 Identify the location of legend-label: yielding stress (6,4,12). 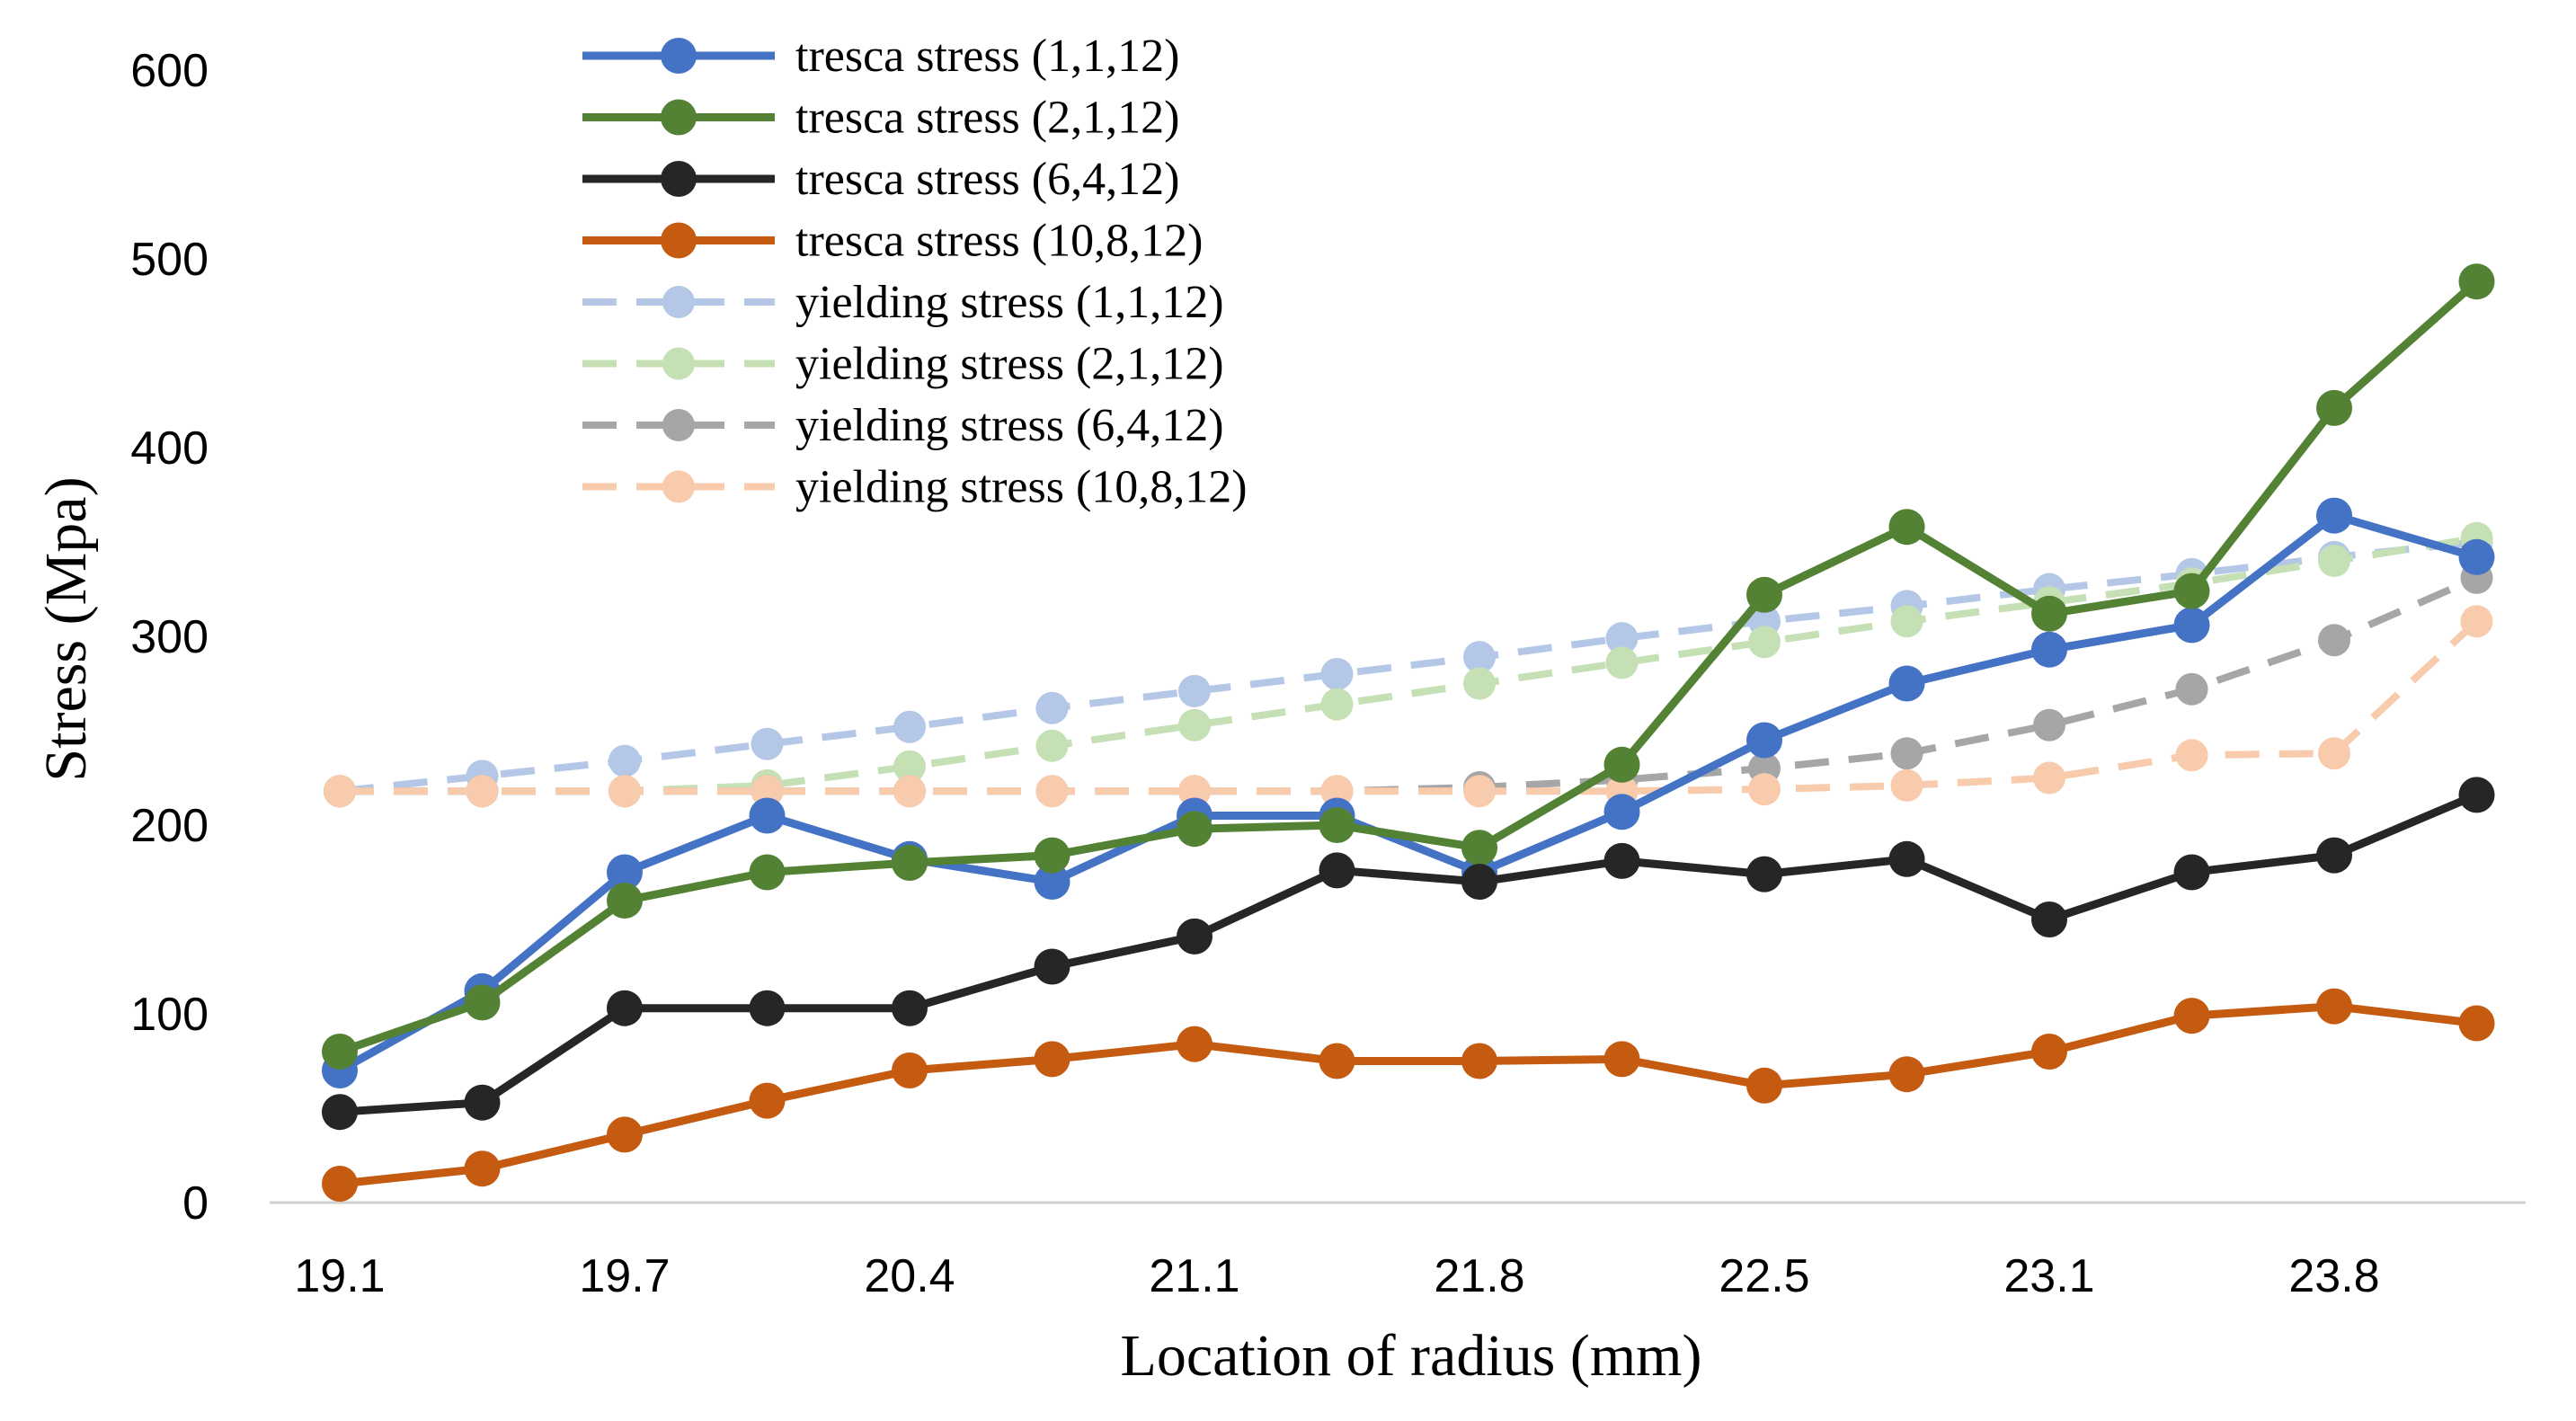
(1009, 425).